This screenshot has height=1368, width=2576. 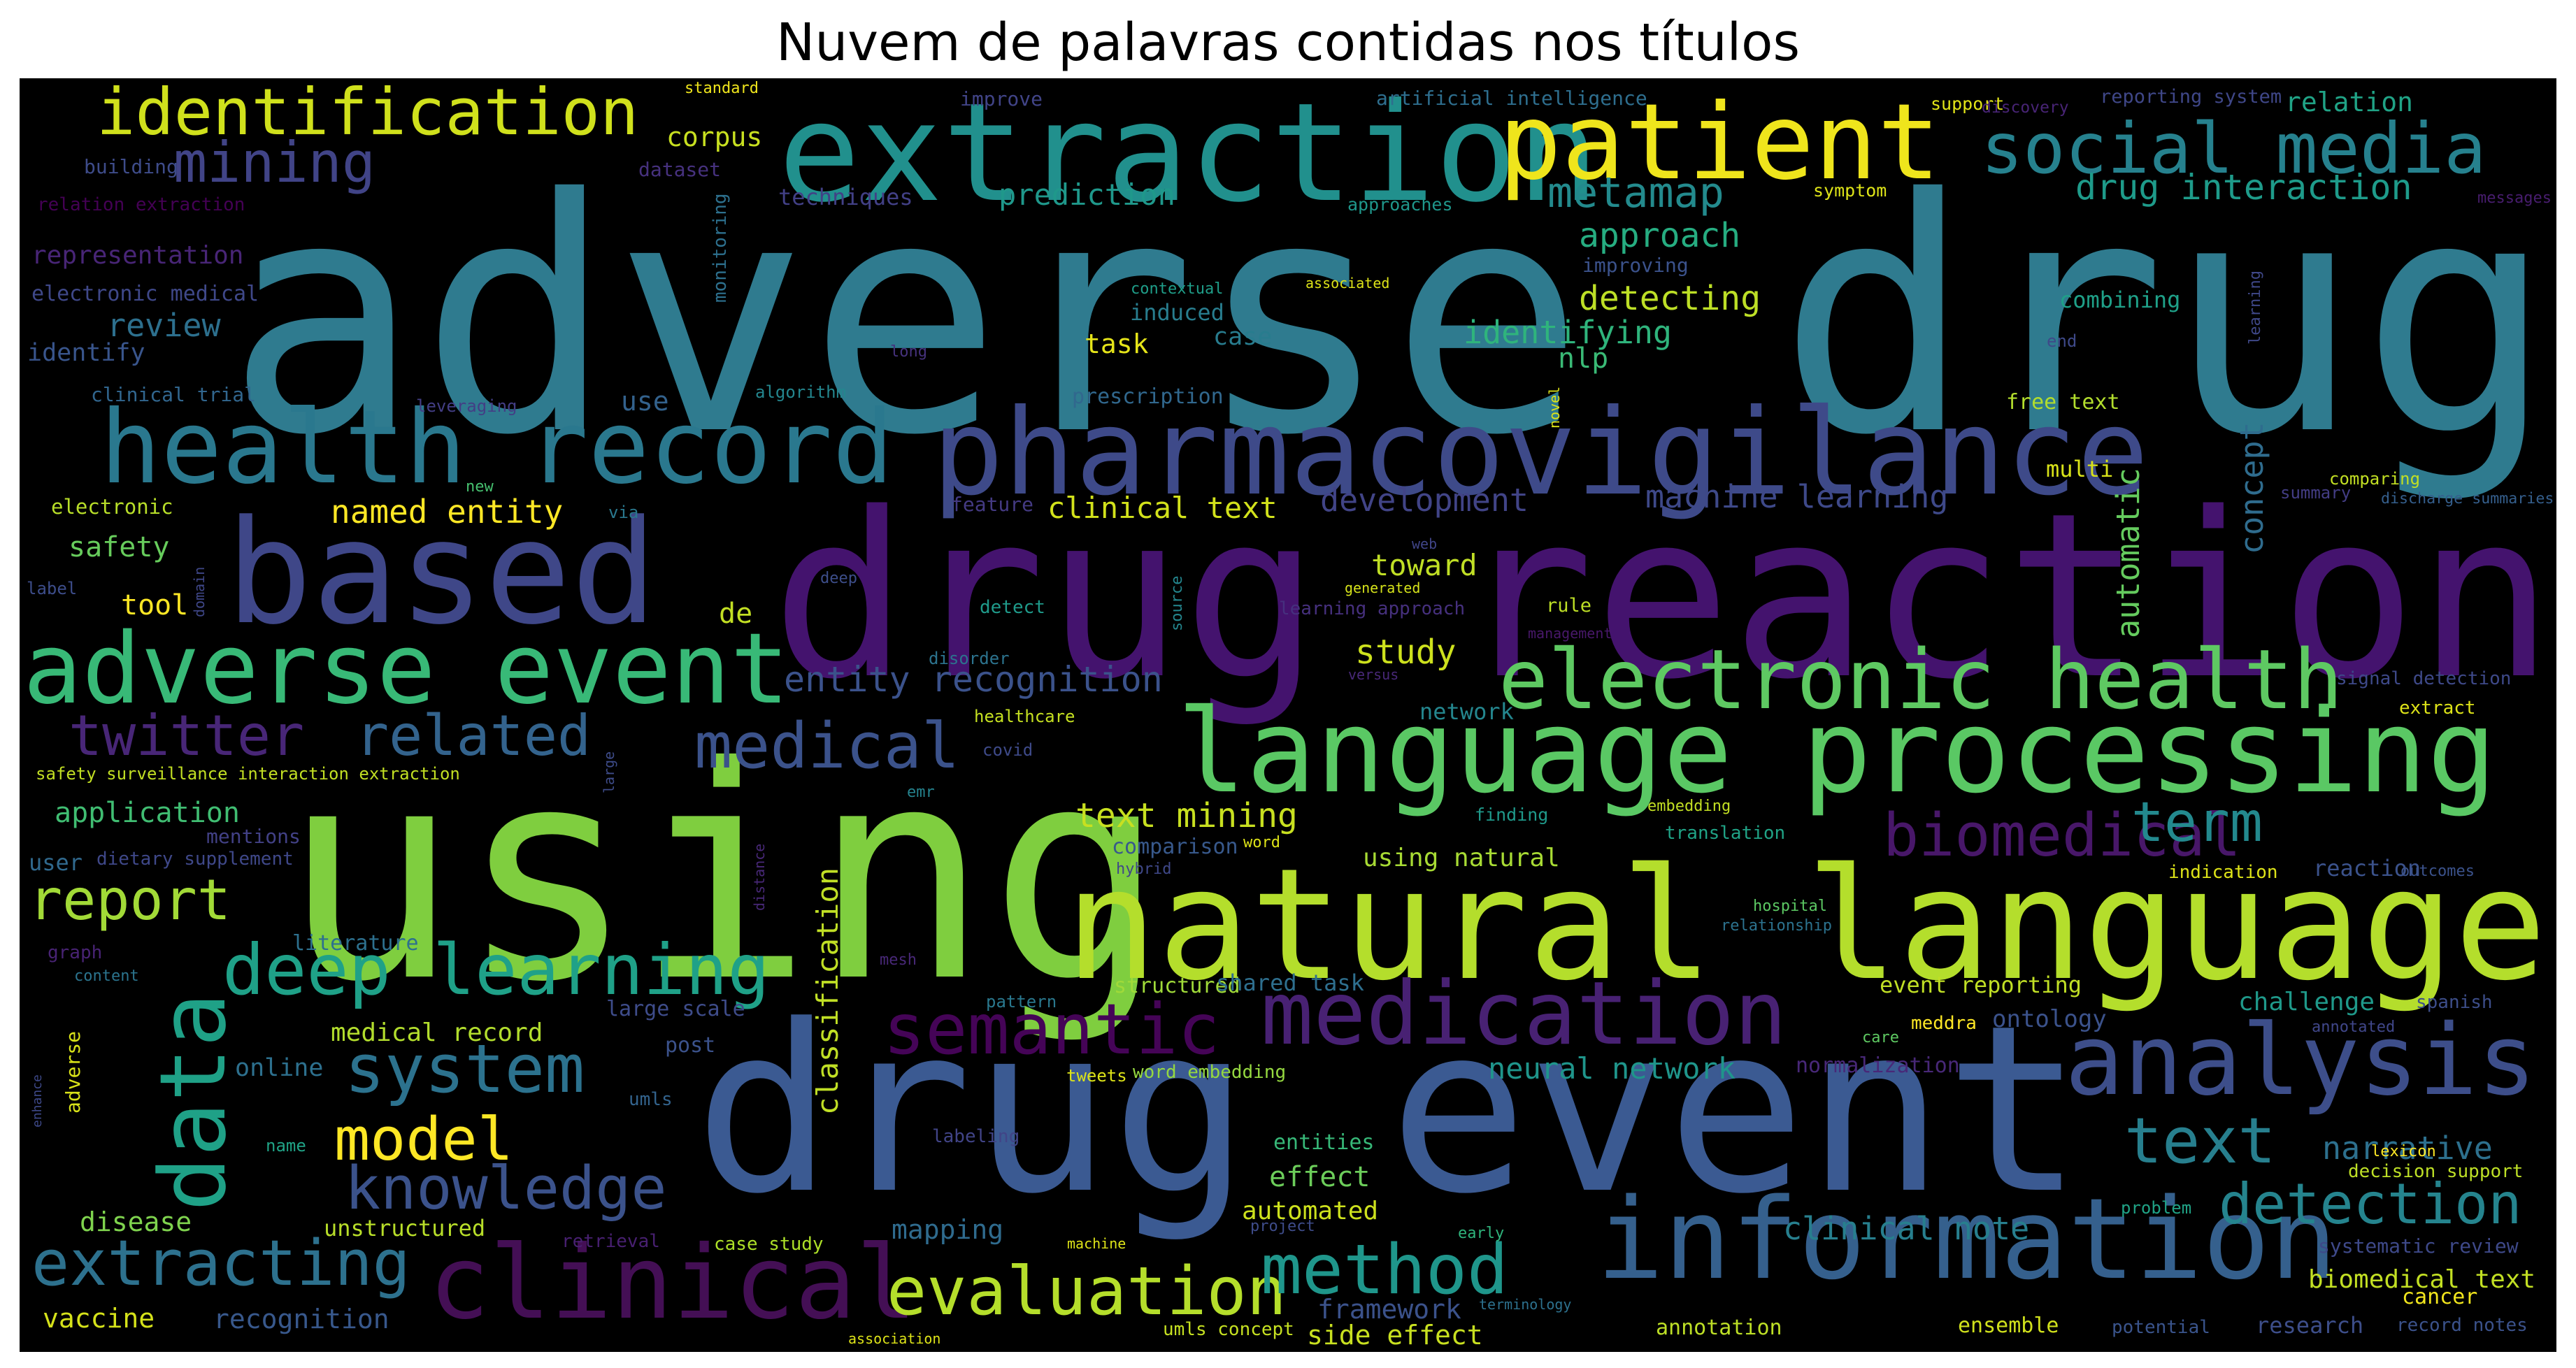 What do you see at coordinates (1569, 606) in the screenshot?
I see `cloud-word: rule` at bounding box center [1569, 606].